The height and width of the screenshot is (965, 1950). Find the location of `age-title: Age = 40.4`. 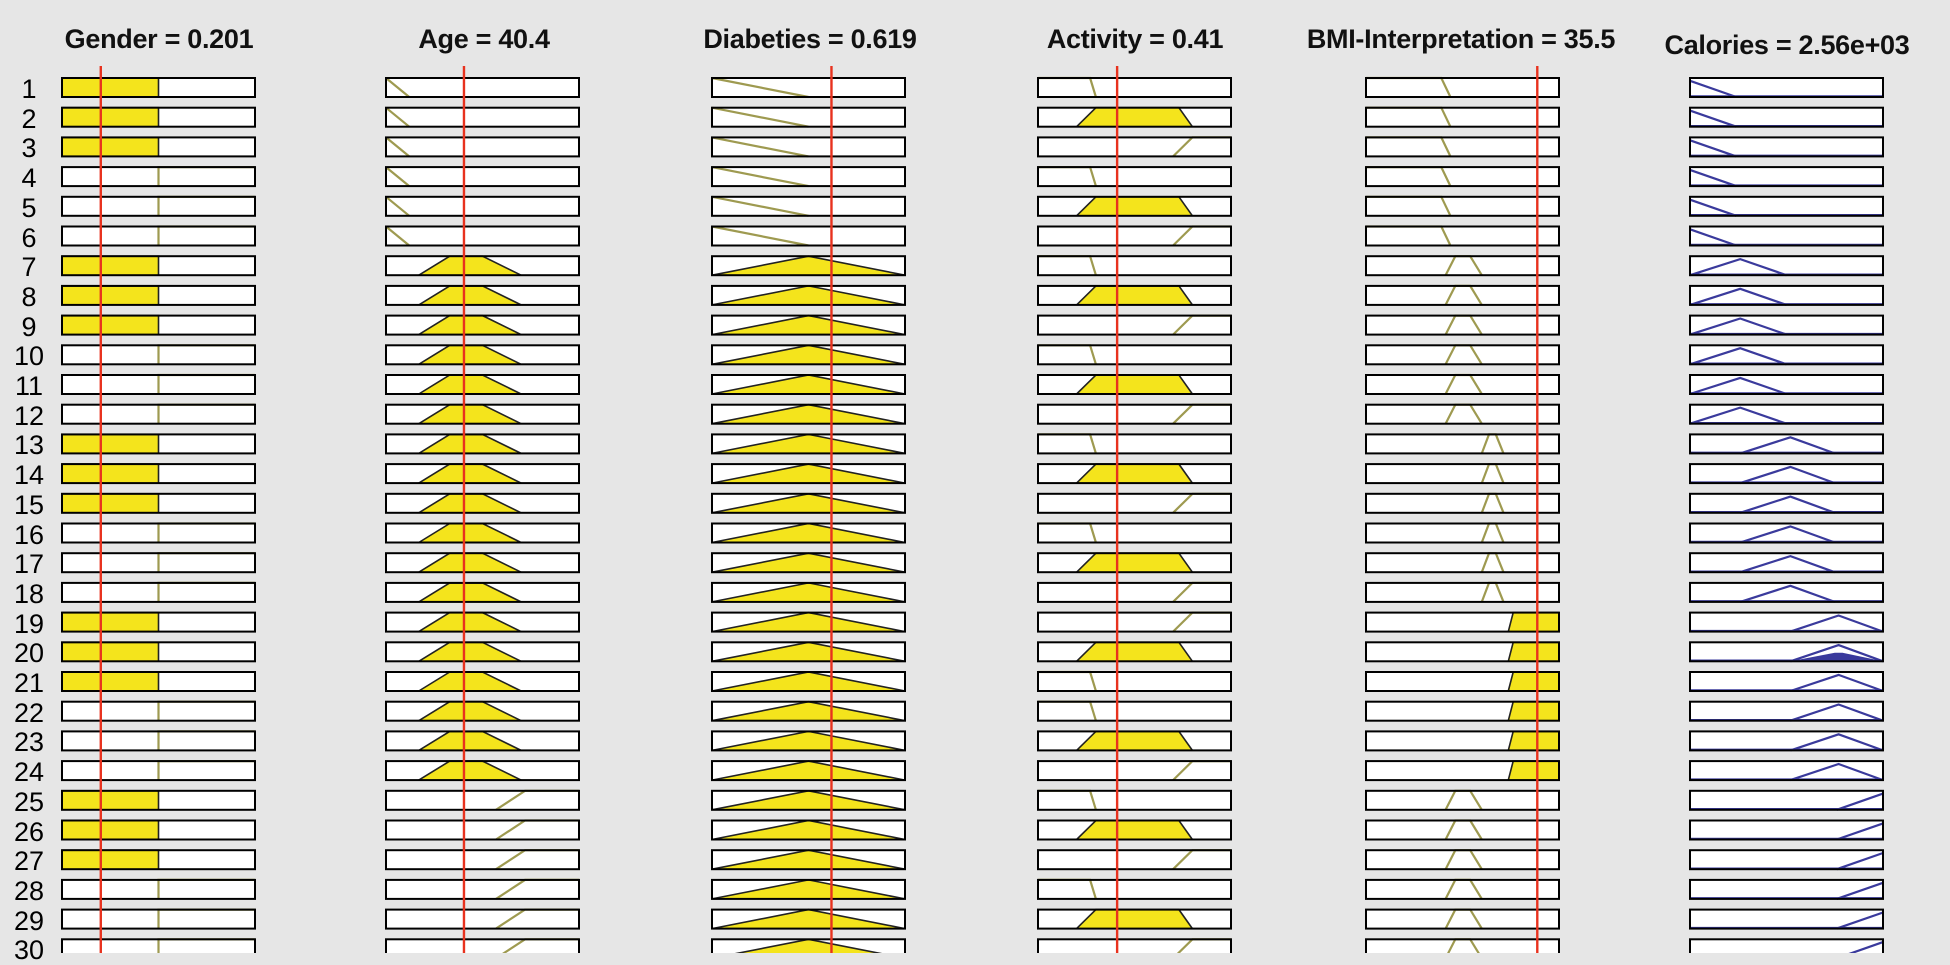

age-title: Age = 40.4 is located at coordinates (484, 39).